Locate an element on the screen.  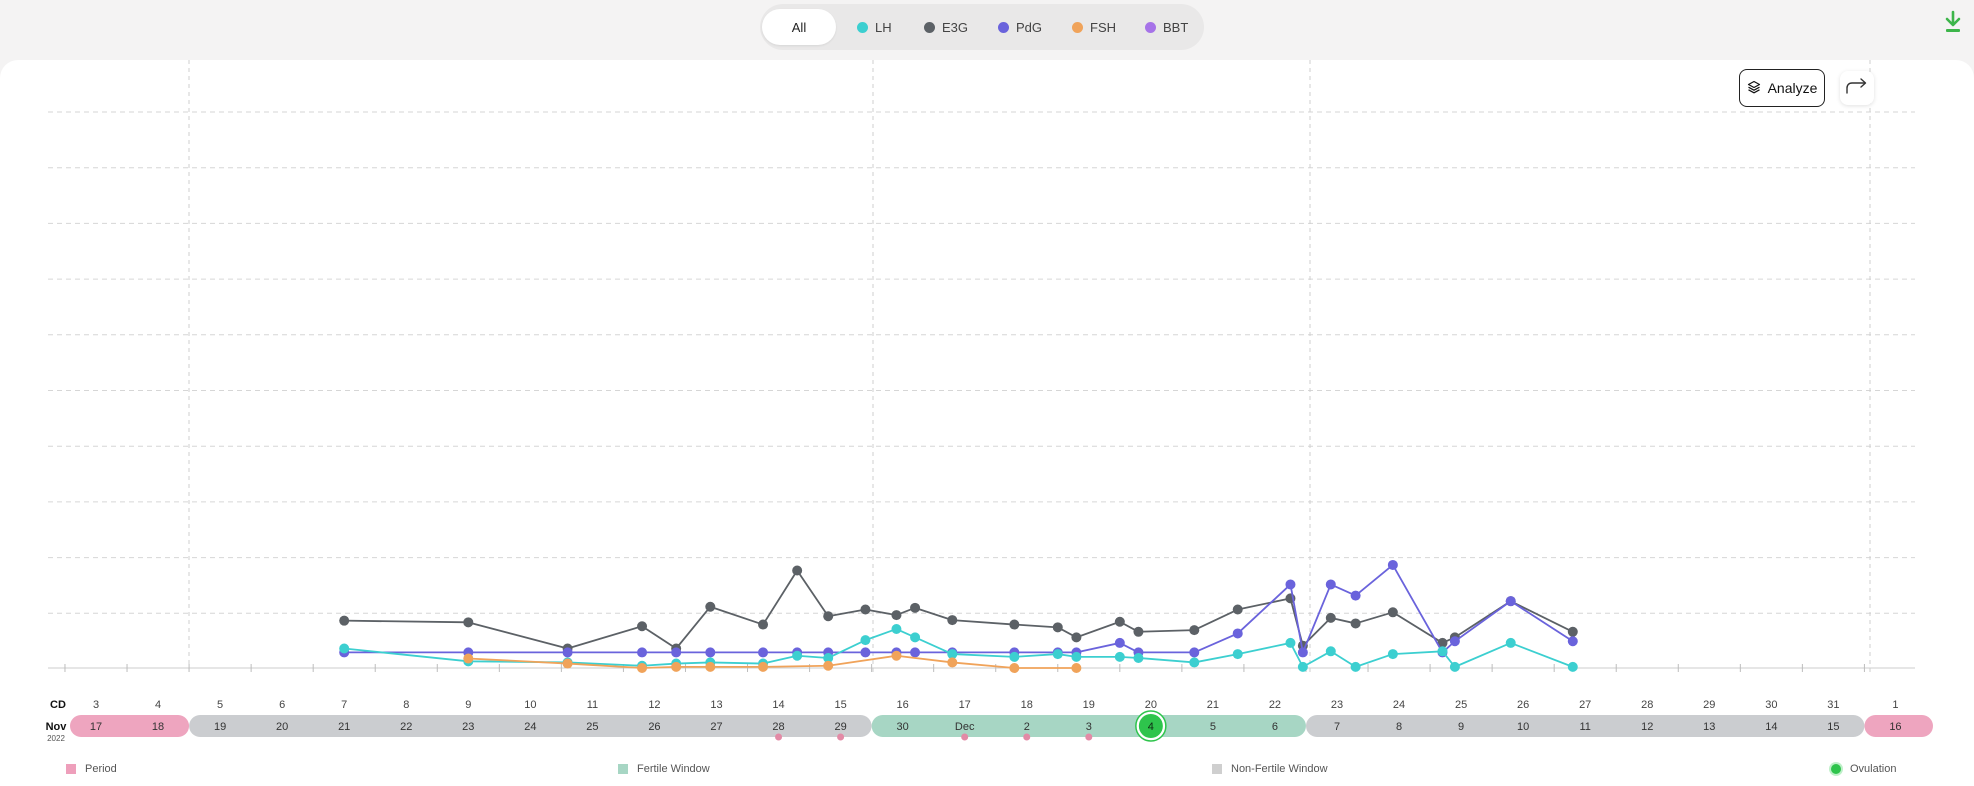
date-tick: 29 is located at coordinates (840, 727).